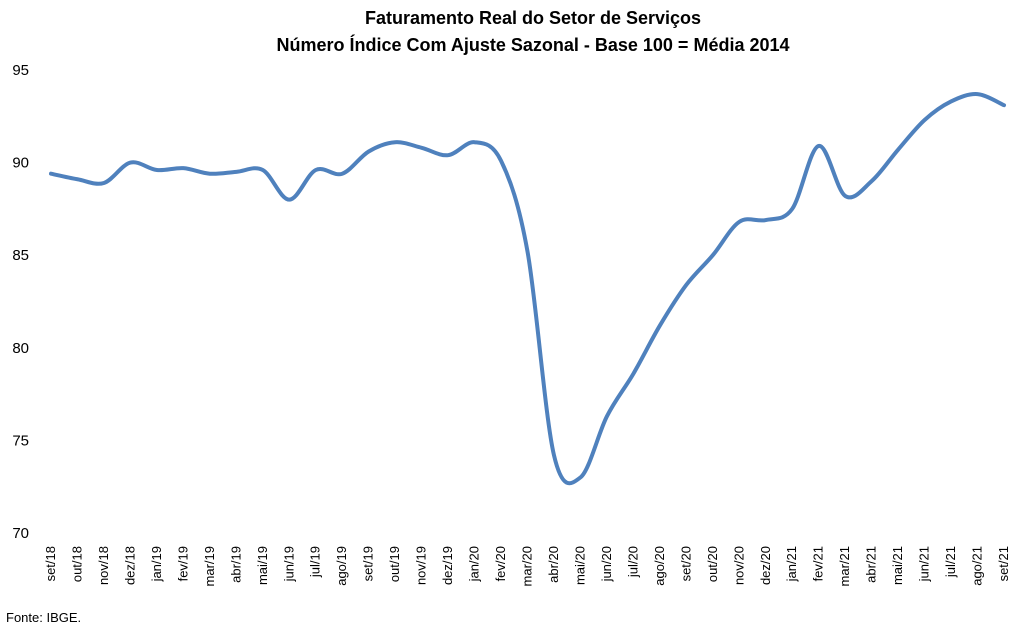  I want to click on x-tick-label: jan/20, so click(474, 564).